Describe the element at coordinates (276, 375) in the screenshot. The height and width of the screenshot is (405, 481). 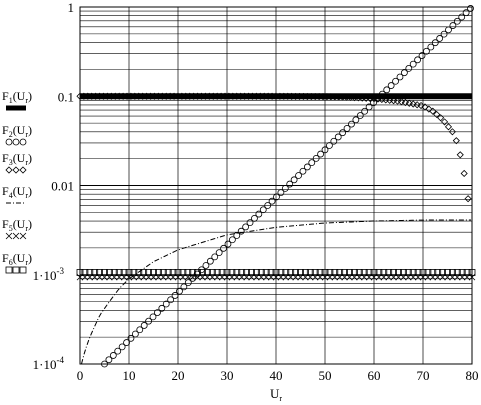
I see `x-tick-label: 40` at that location.